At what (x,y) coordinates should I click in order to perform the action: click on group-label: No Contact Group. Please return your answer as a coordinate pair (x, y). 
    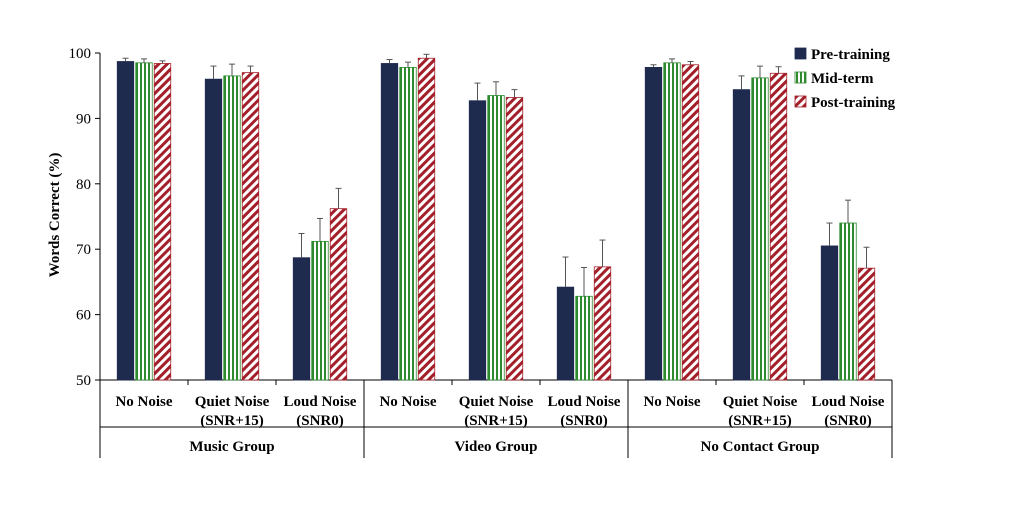
    Looking at the image, I should click on (760, 447).